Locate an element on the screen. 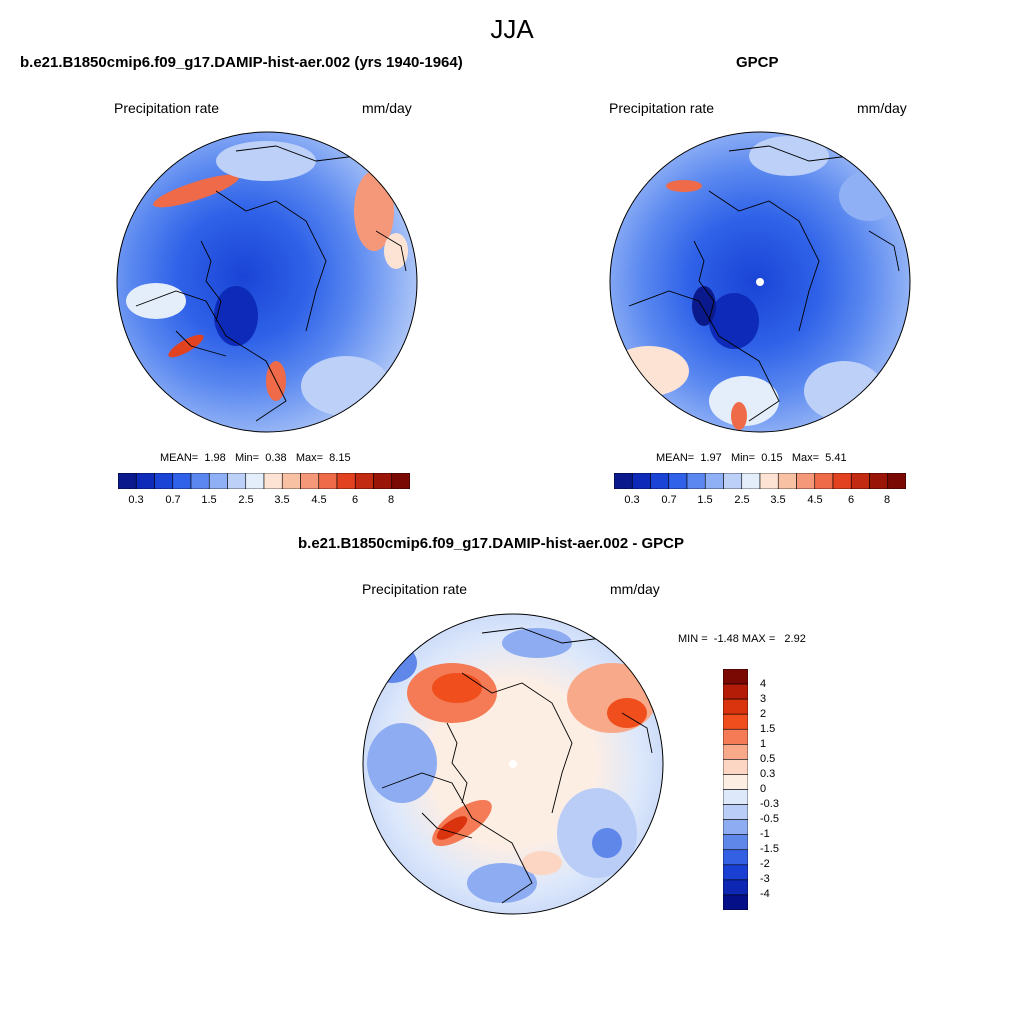  panel-1-stats: MEAN= 1.98 Min= 0.38 Max= 8.15 is located at coordinates (255, 458).